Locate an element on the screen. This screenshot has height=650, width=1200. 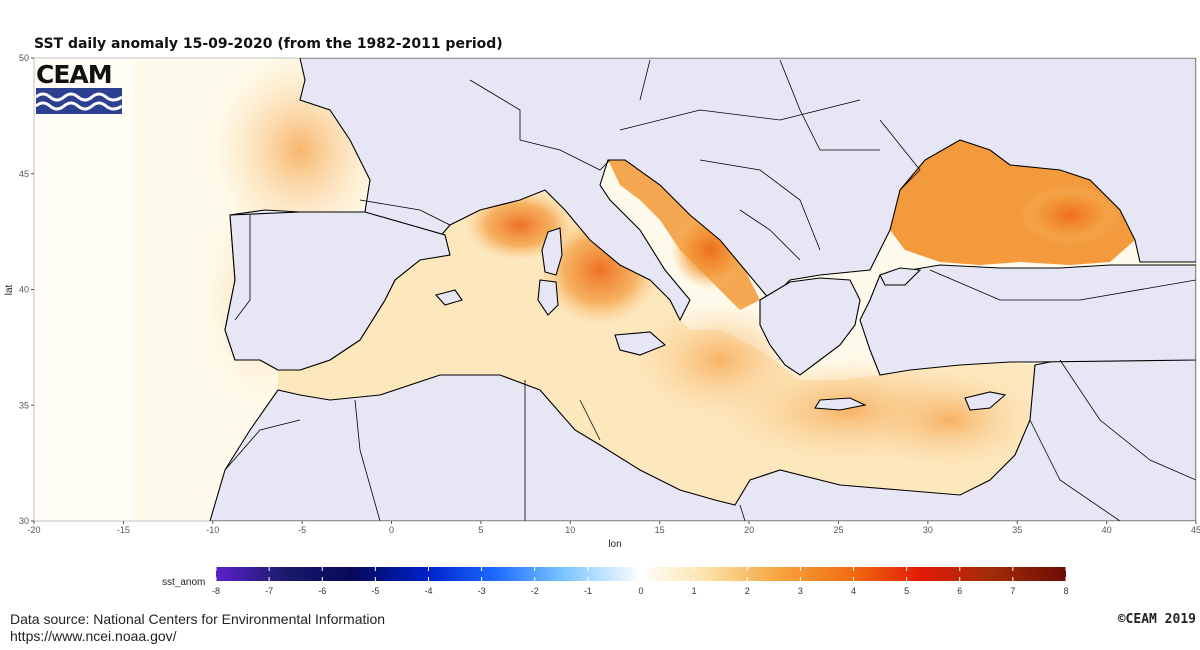
x-tick-label: -20 is located at coordinates (33, 530).